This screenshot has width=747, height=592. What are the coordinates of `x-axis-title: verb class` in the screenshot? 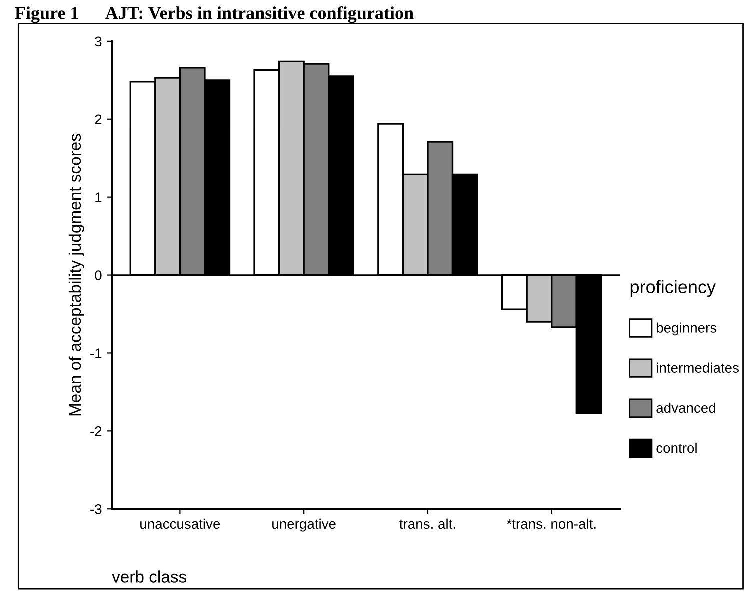 It's located at (149, 576).